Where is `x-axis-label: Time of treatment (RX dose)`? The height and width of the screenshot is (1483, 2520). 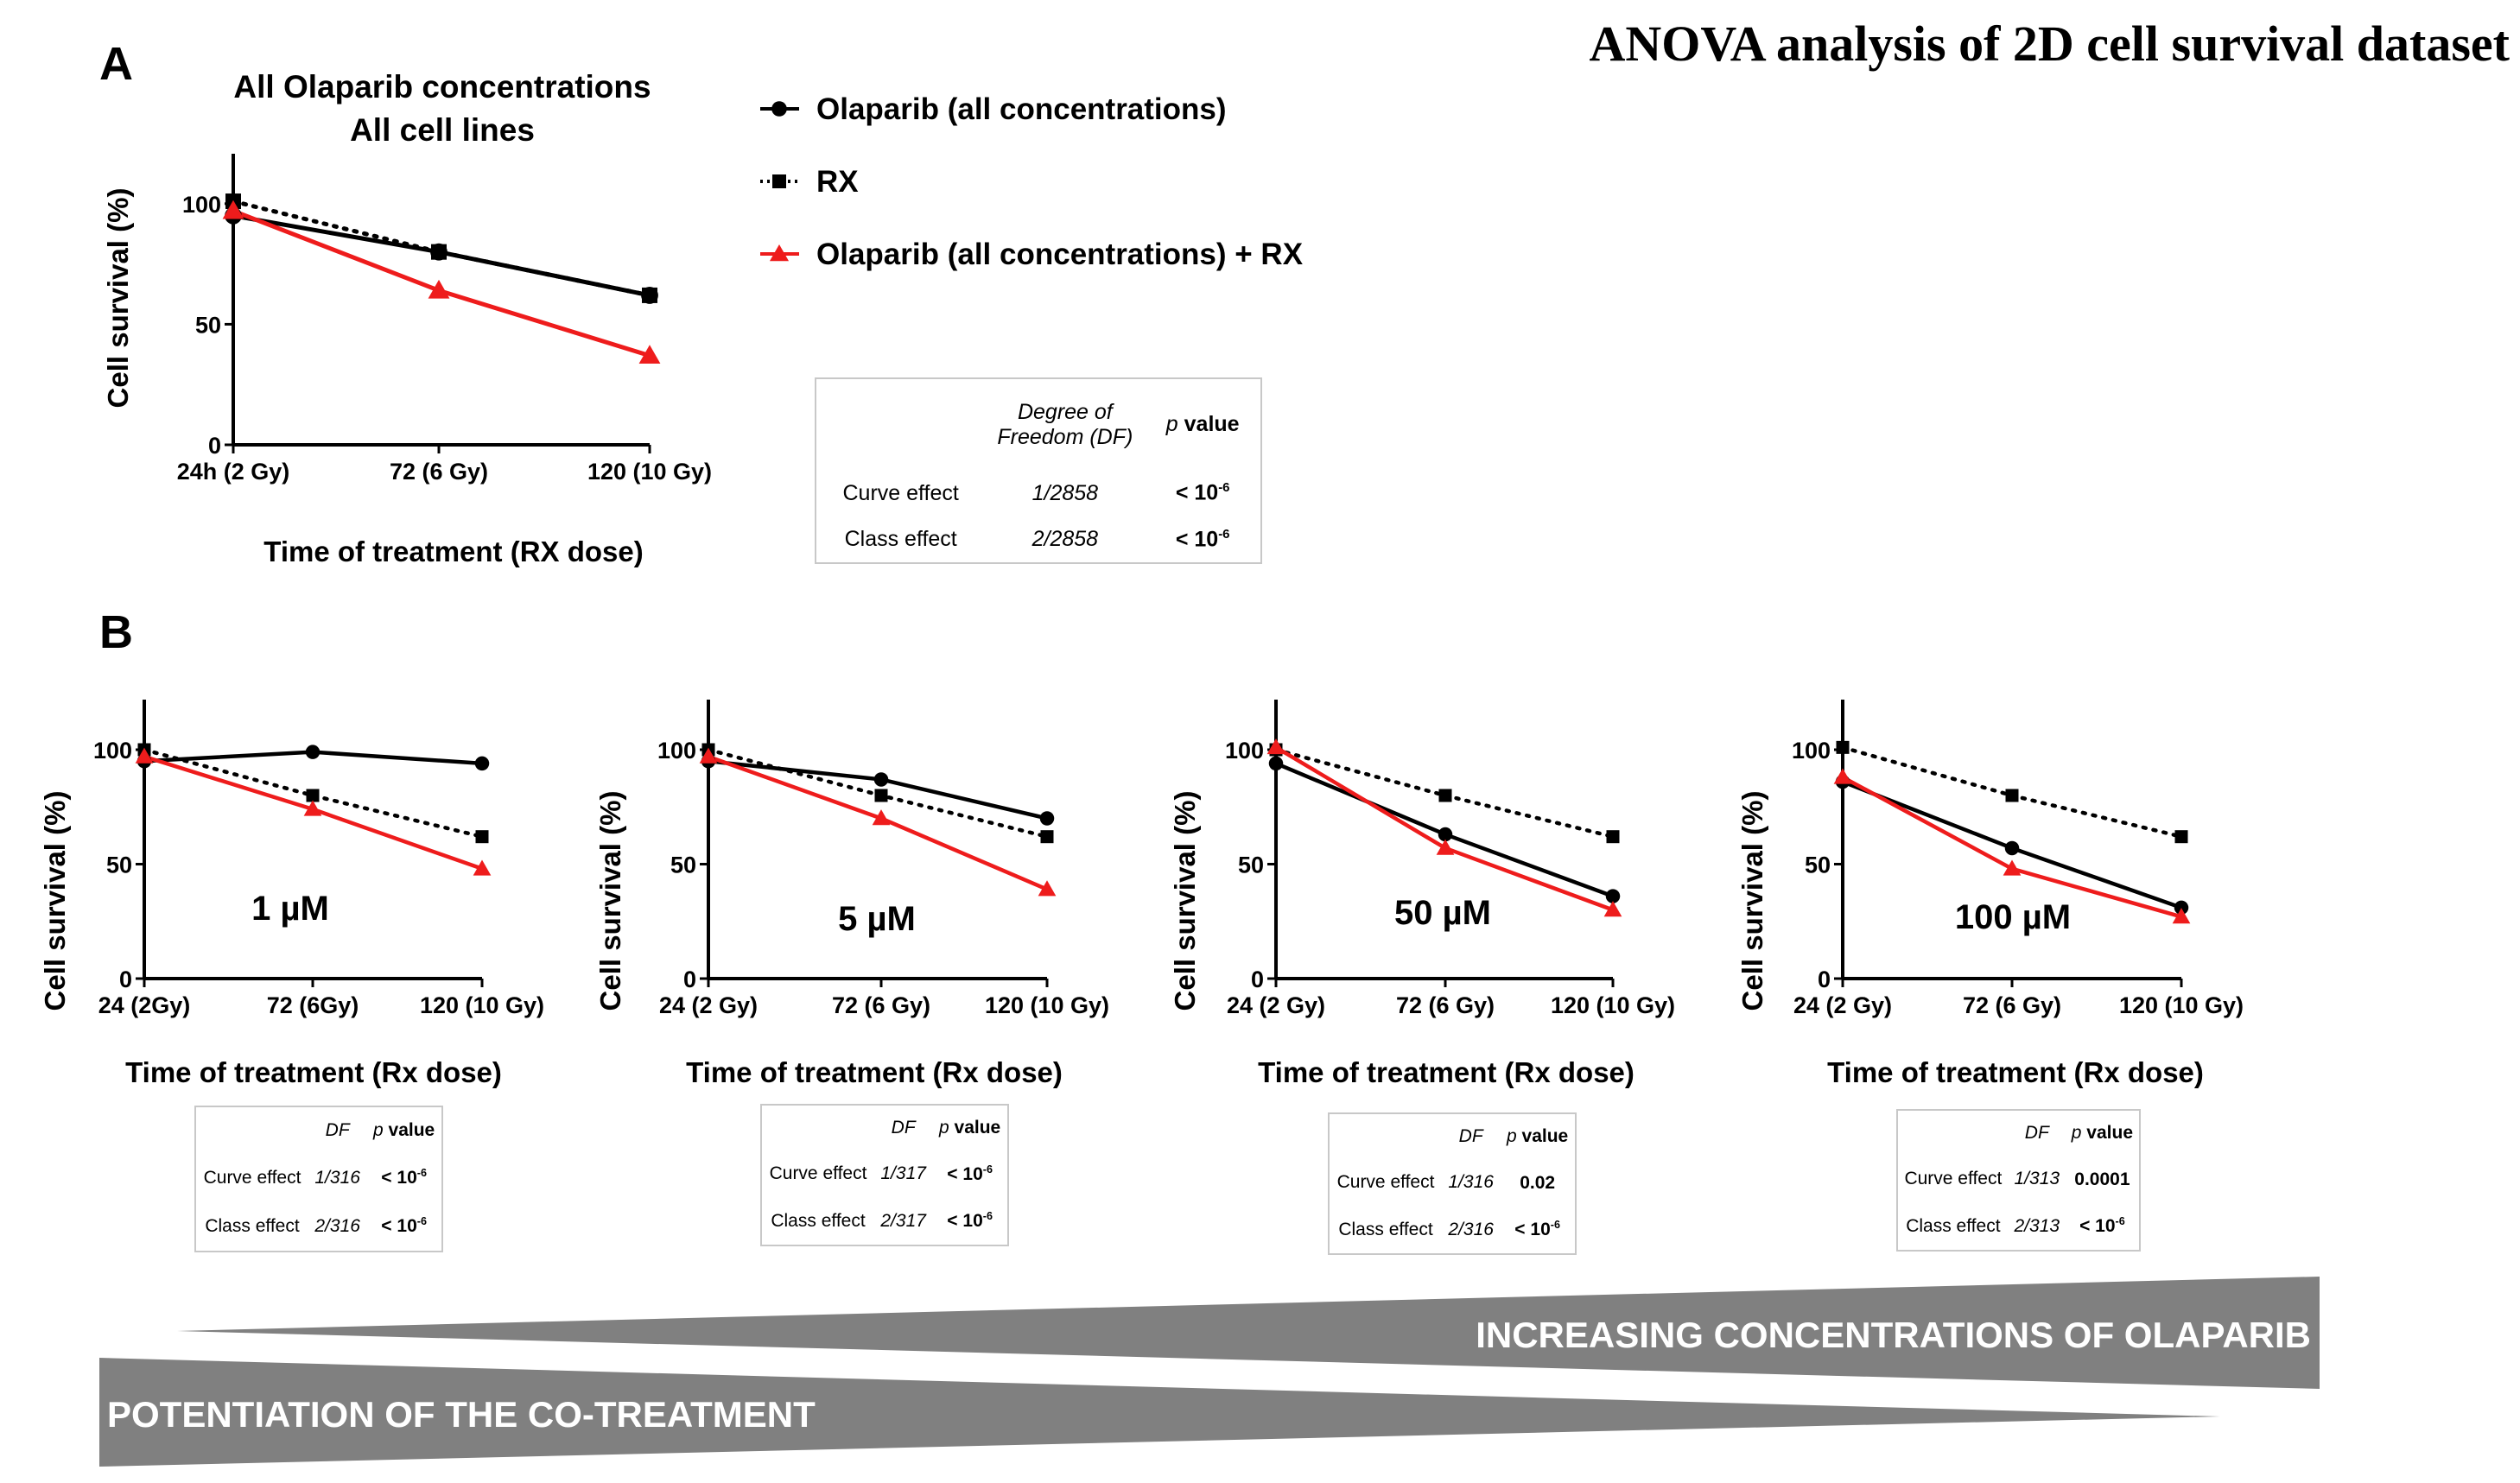 x-axis-label: Time of treatment (RX dose) is located at coordinates (453, 551).